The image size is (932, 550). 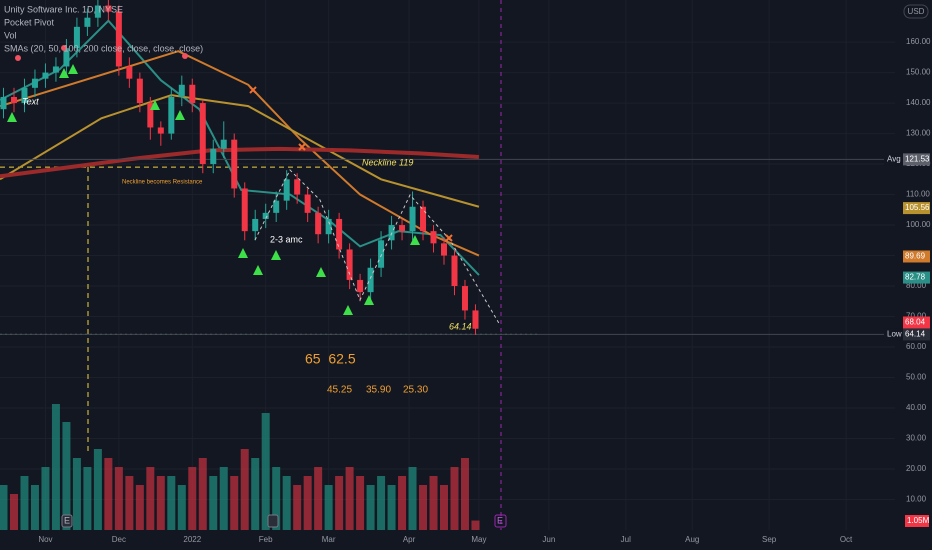 I want to click on price-label: 121.53, so click(x=917, y=159).